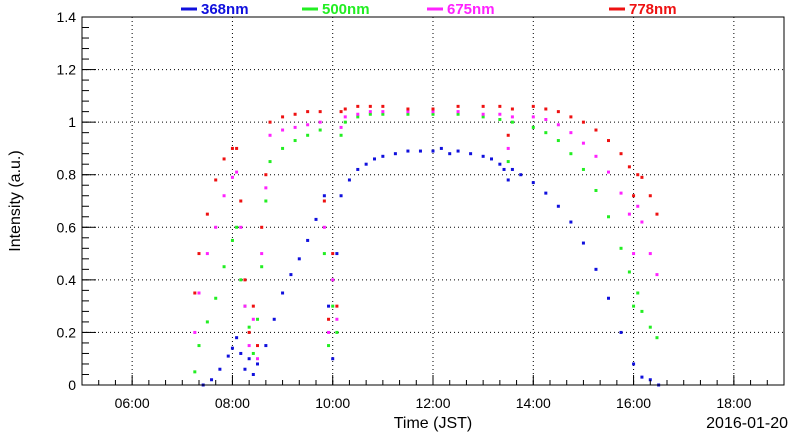 The height and width of the screenshot is (434, 800). I want to click on legend-label: 778nm, so click(653, 9).